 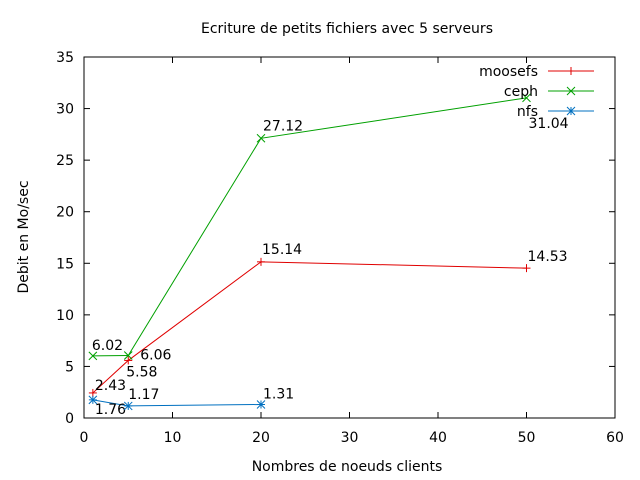 I want to click on y-tick-label: 35, so click(x=65, y=58).